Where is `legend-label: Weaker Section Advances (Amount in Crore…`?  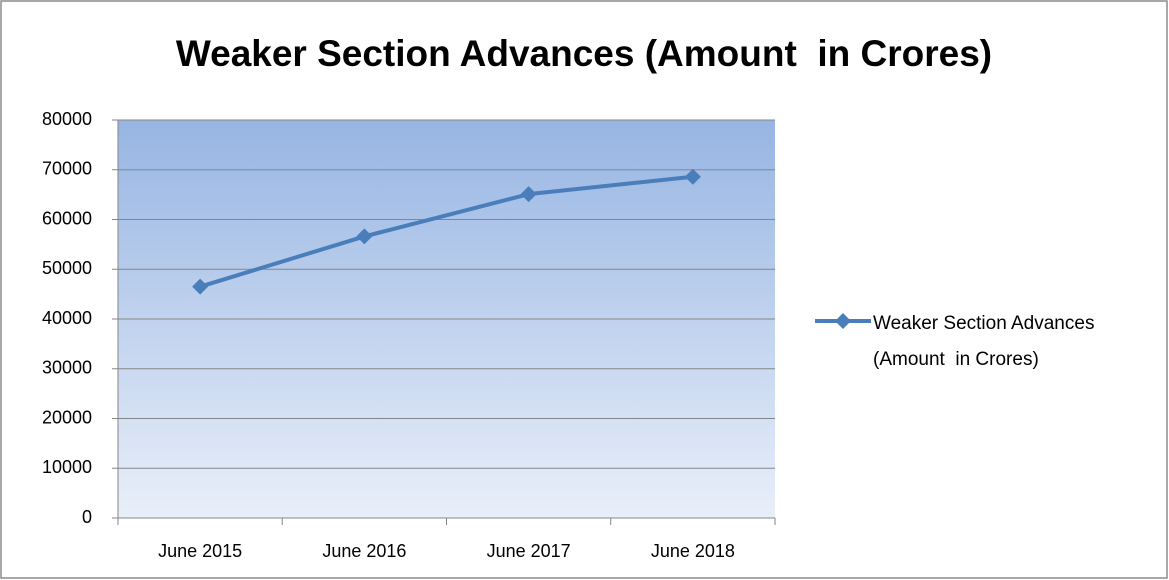
legend-label: Weaker Section Advances (Amount in Crore… is located at coordinates (986, 341).